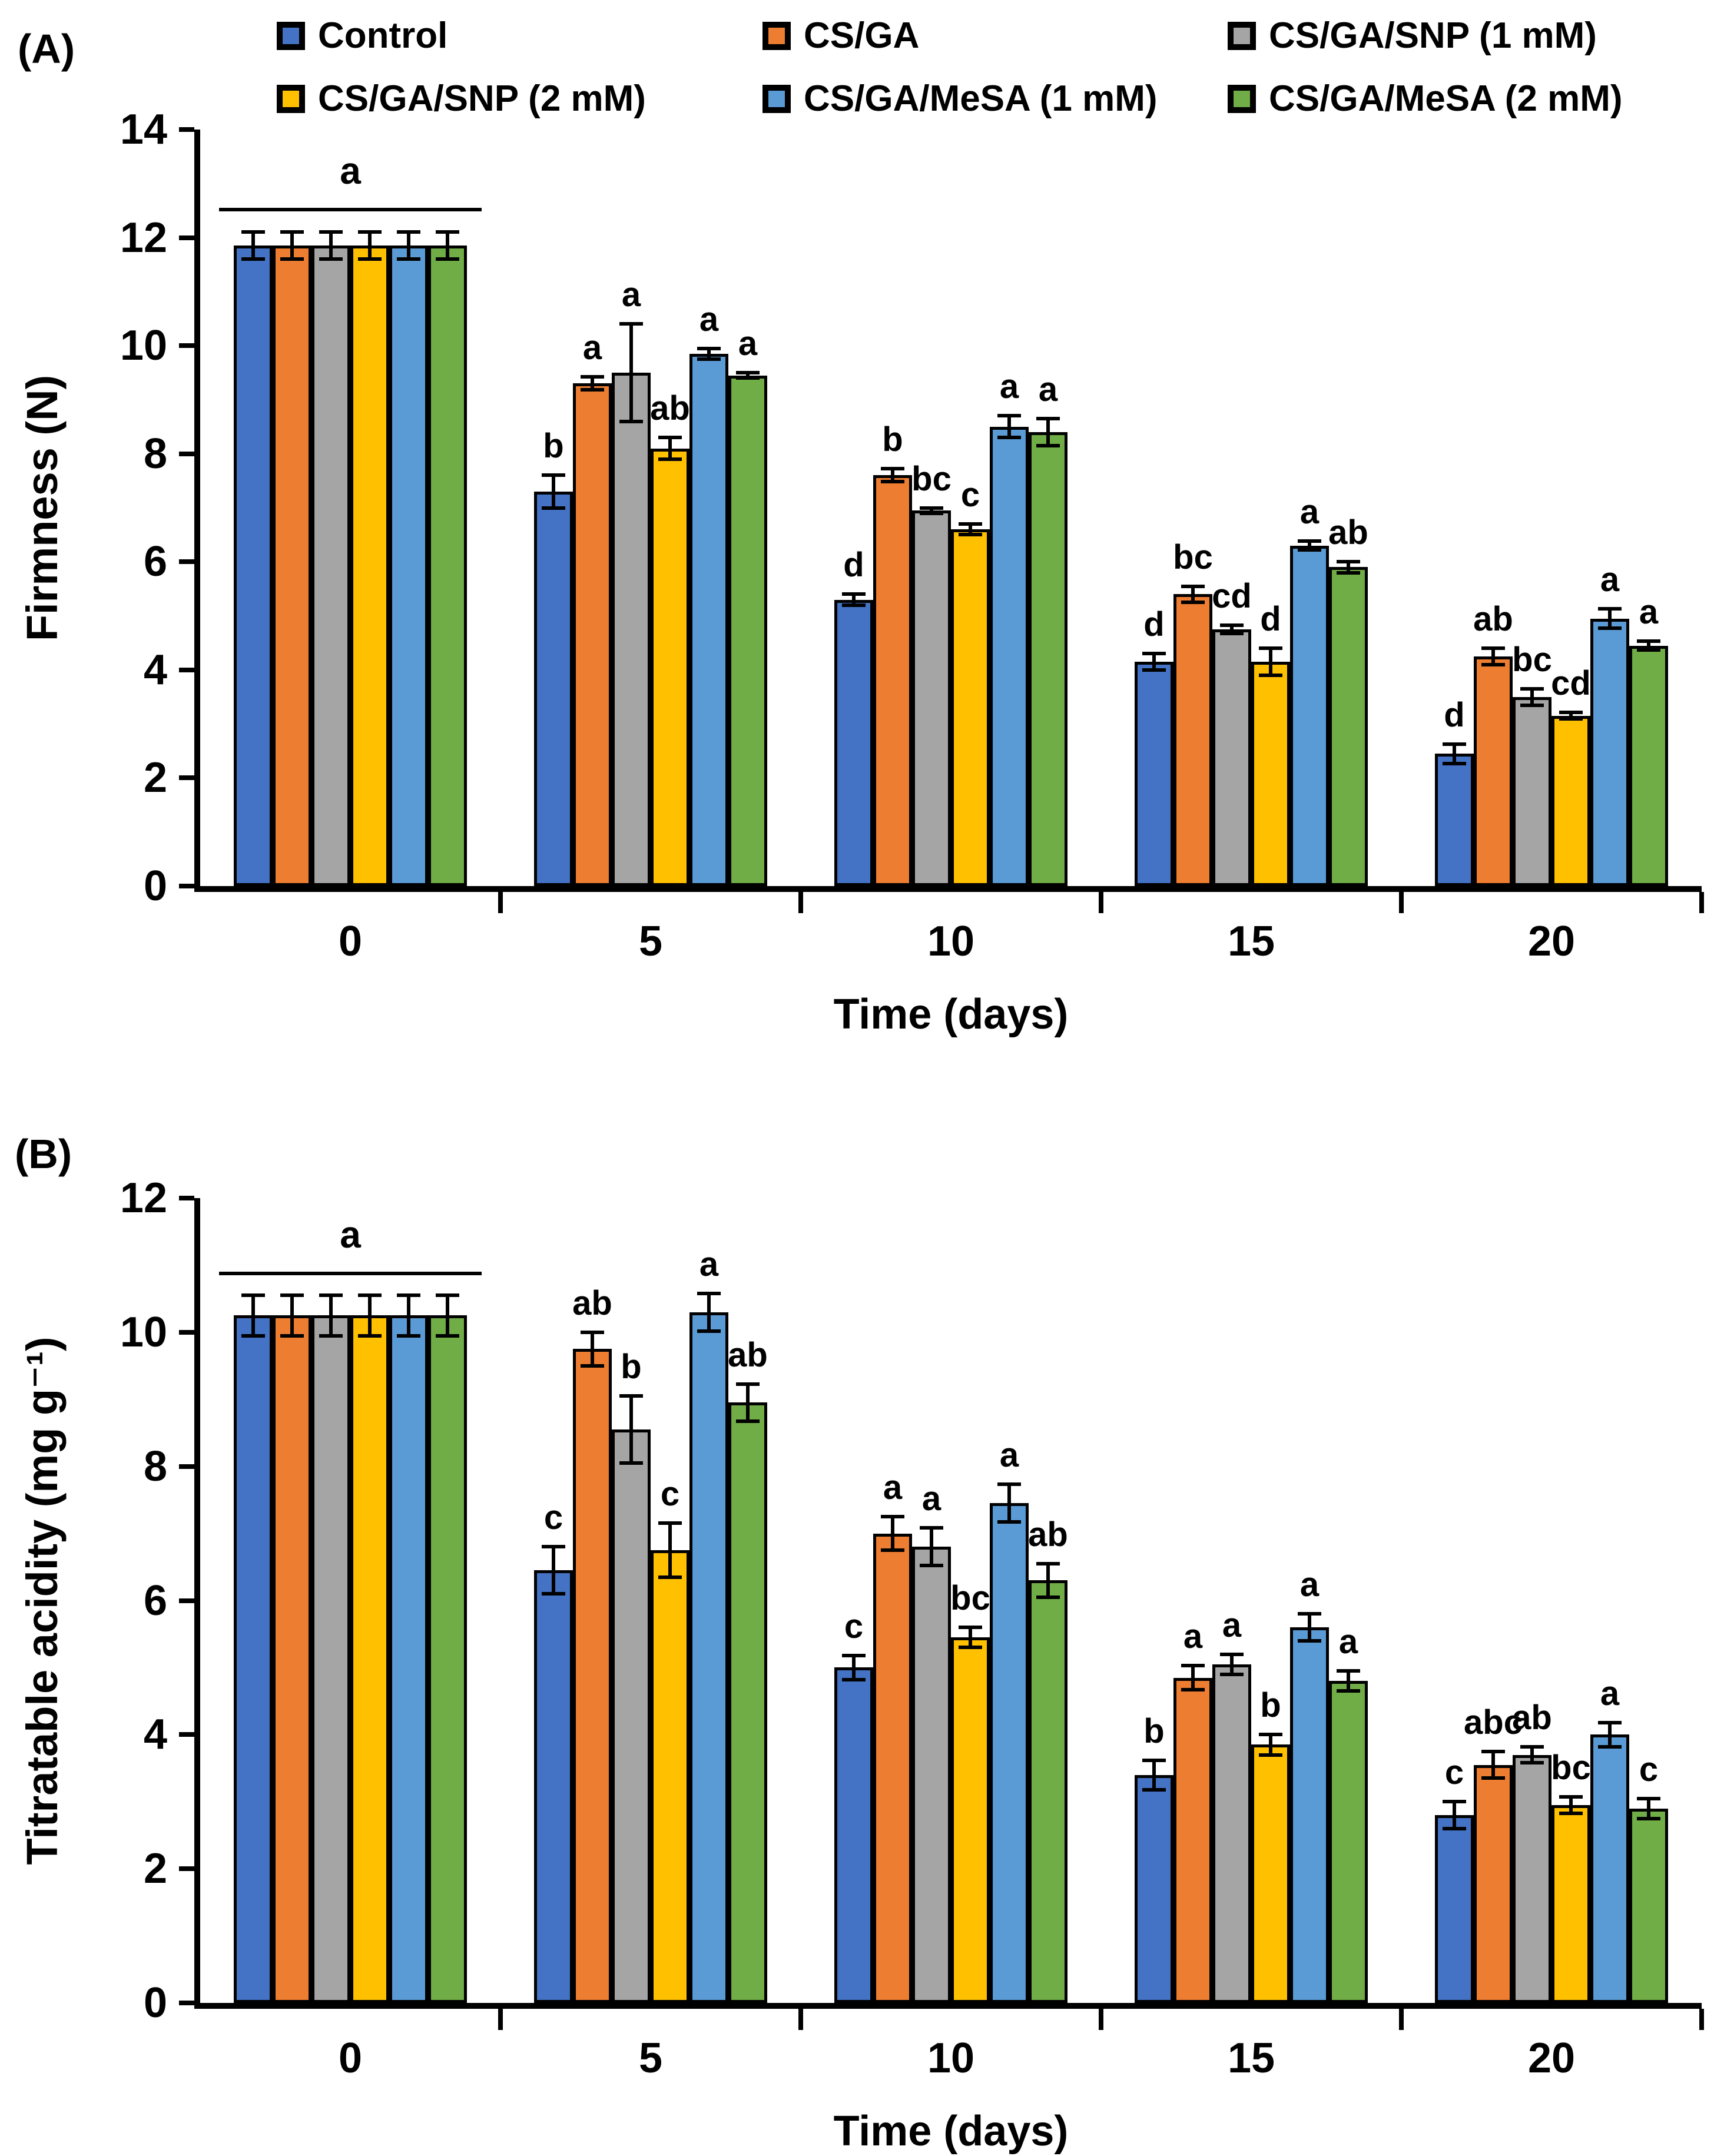 The width and height of the screenshot is (1714, 2156). Describe the element at coordinates (1455, 715) in the screenshot. I see `significance-letter: d` at that location.